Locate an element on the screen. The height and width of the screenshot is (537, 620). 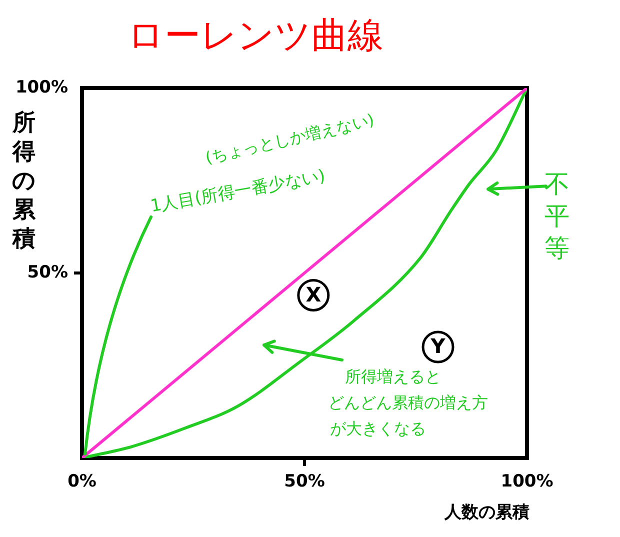
annotation: 1人目(所得一番少ない) is located at coordinates (237, 191).